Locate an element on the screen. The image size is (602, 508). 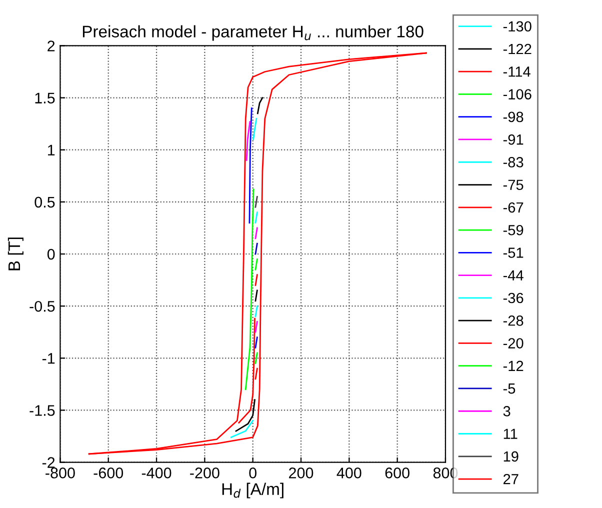
x-tick-label: -200 is located at coordinates (205, 473).